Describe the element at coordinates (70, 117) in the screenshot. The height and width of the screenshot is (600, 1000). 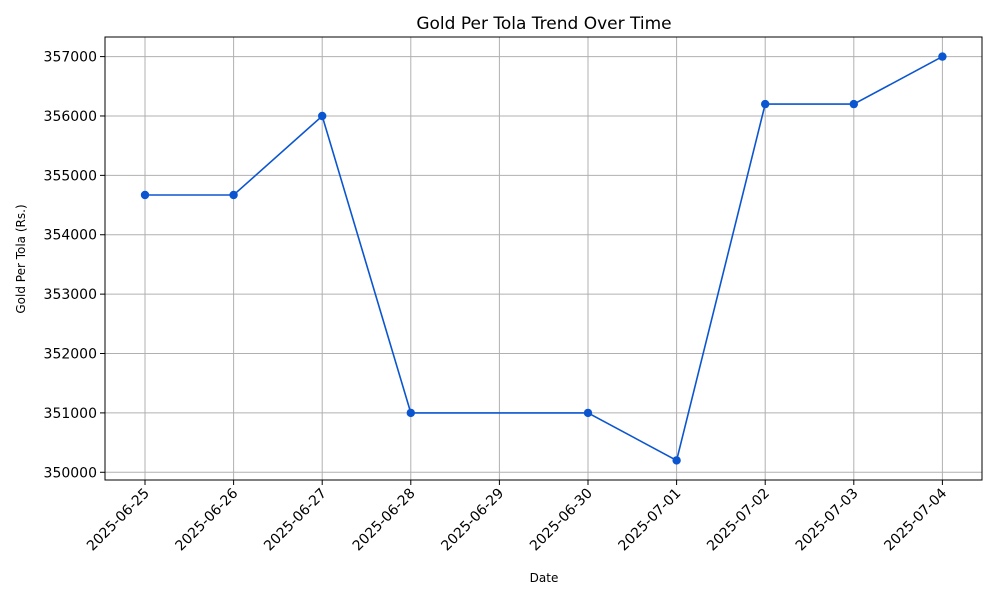
I see `y-tick-label: 356000` at that location.